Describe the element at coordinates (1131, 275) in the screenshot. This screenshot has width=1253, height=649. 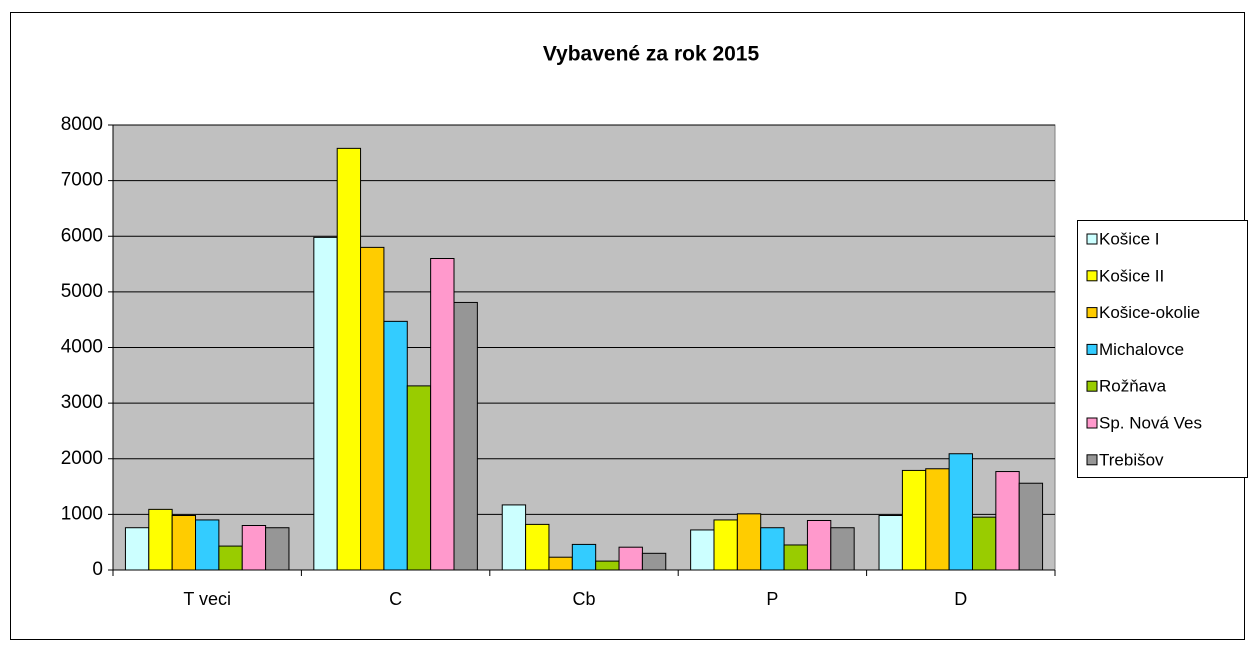
I see `legend-label: Košice II` at that location.